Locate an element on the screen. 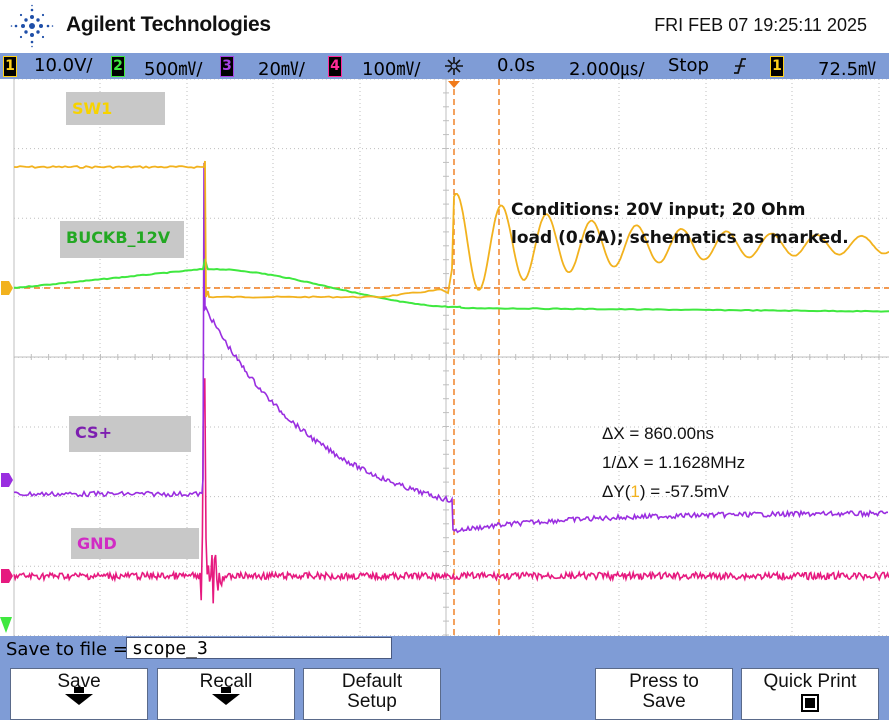 The image size is (889, 720). trigger-source: 1 is located at coordinates (777, 66).